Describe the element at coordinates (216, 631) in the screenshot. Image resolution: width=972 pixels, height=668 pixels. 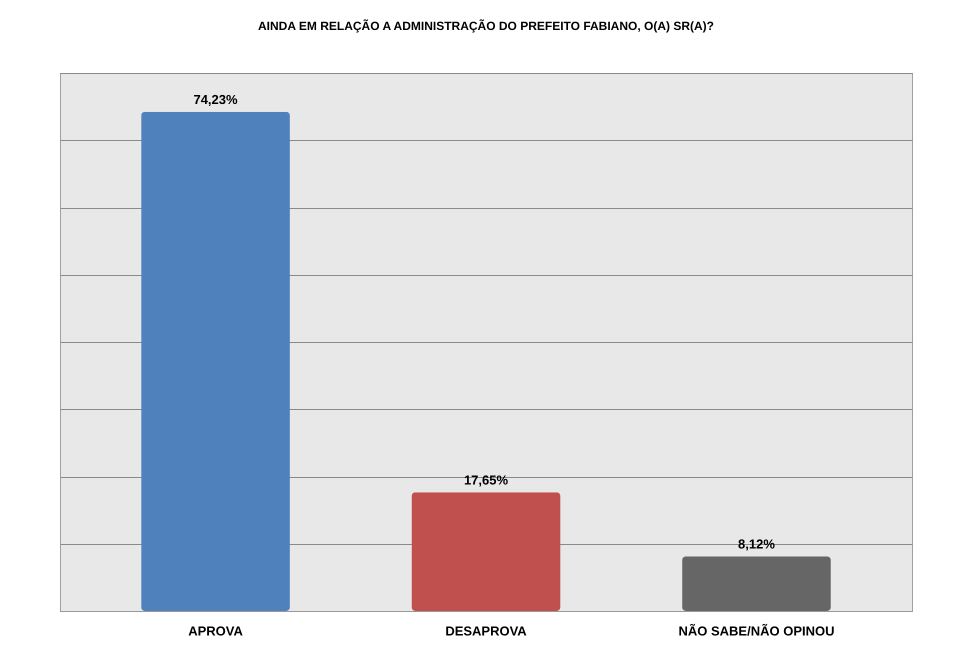
I see `x-tick-label: APROVA` at that location.